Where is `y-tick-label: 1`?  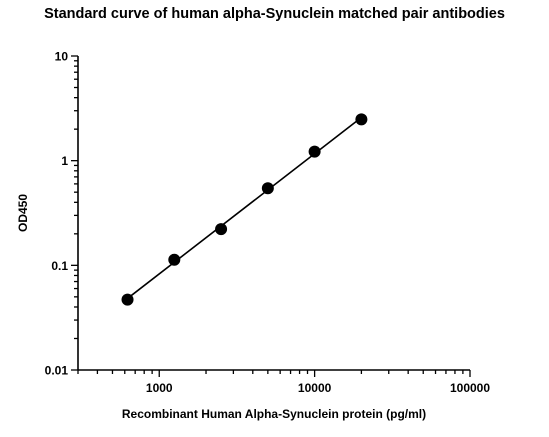
y-tick-label: 1 is located at coordinates (64, 161).